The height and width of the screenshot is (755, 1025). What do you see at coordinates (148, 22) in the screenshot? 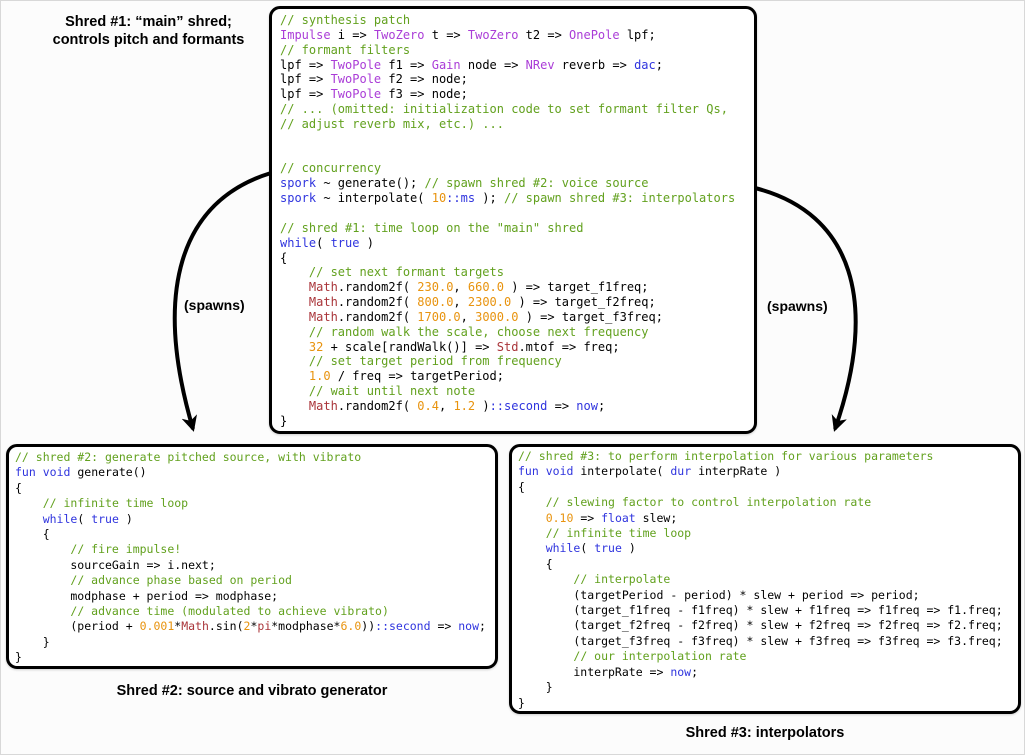
I see `shred1-label-line1: Shred #1: “main” shred;` at bounding box center [148, 22].